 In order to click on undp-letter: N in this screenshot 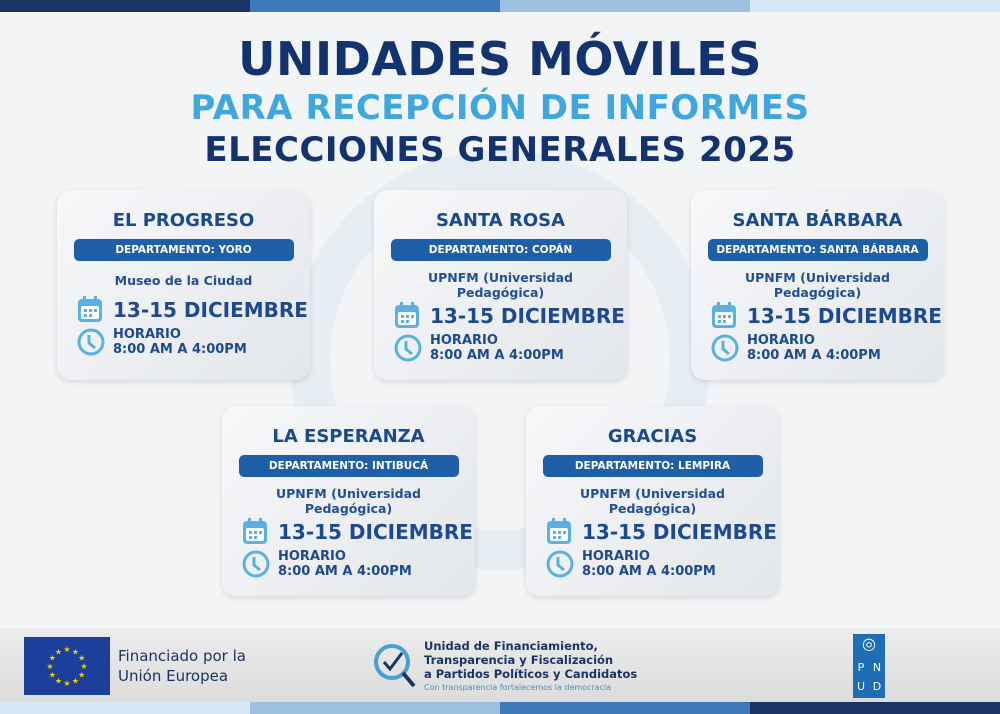, I will do `click(877, 667)`.